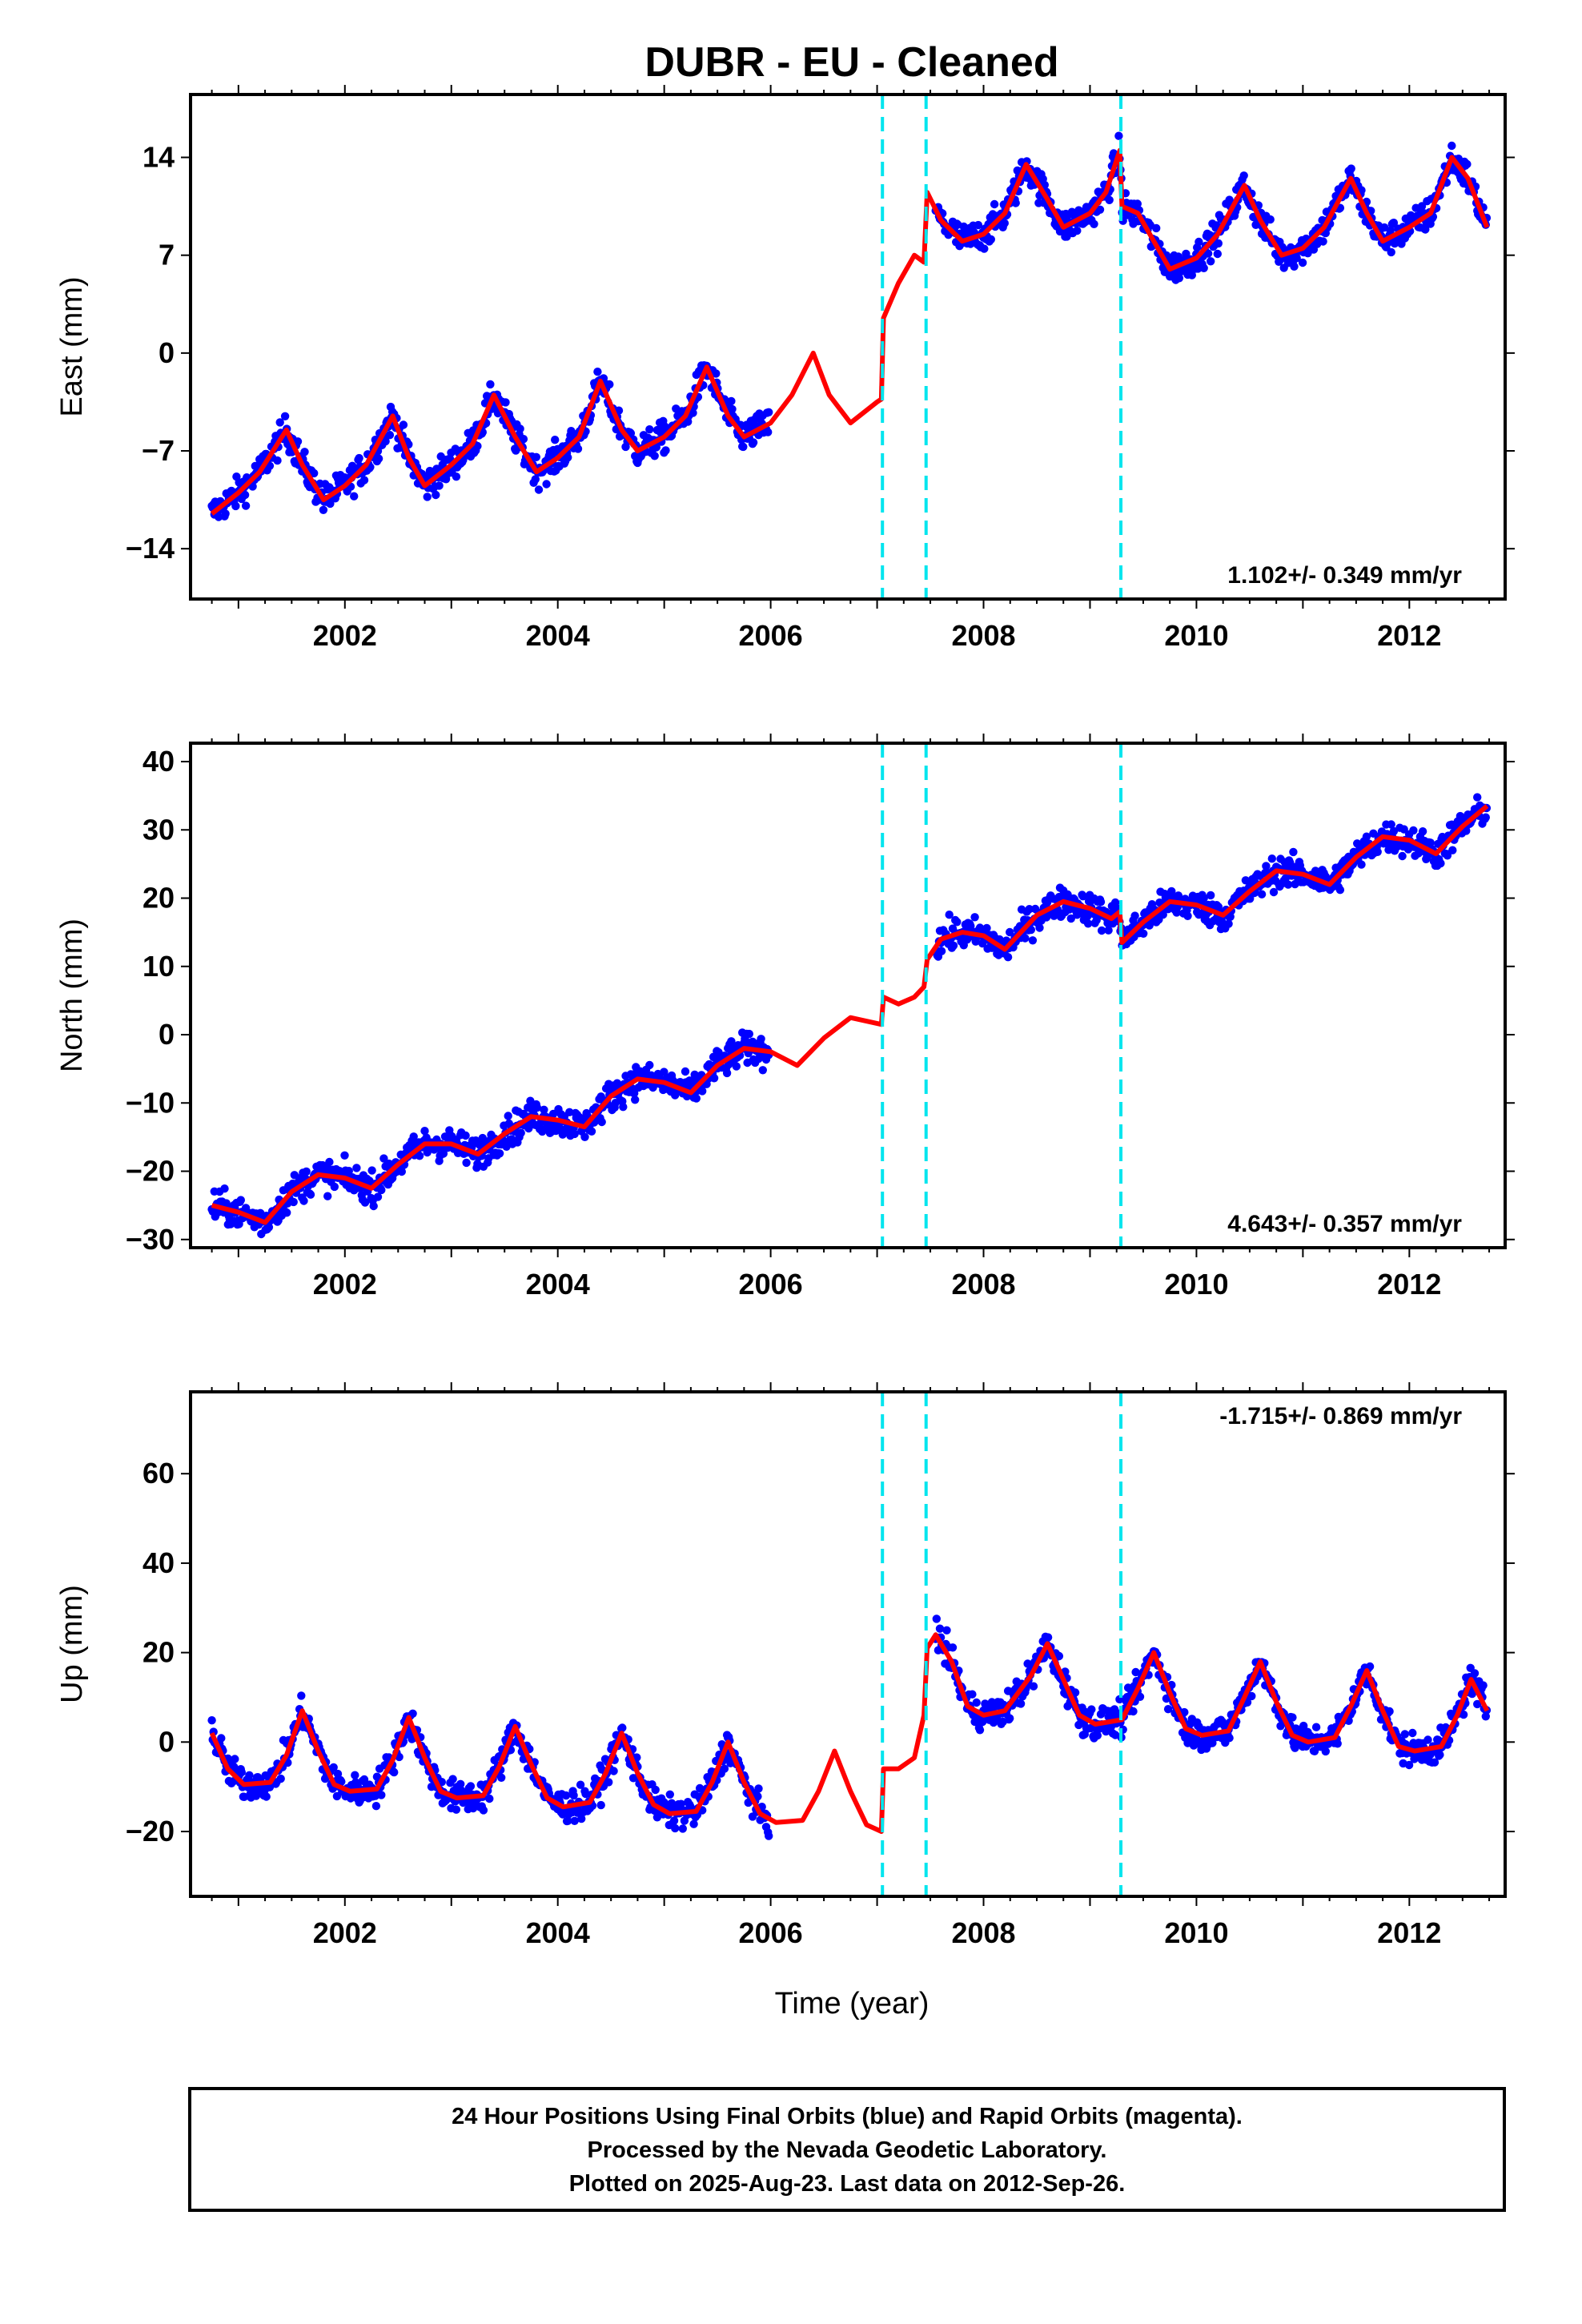 Image resolution: width=1582 pixels, height=2324 pixels. Describe the element at coordinates (1196, 1284) in the screenshot. I see `x-tick-label: 2010` at that location.